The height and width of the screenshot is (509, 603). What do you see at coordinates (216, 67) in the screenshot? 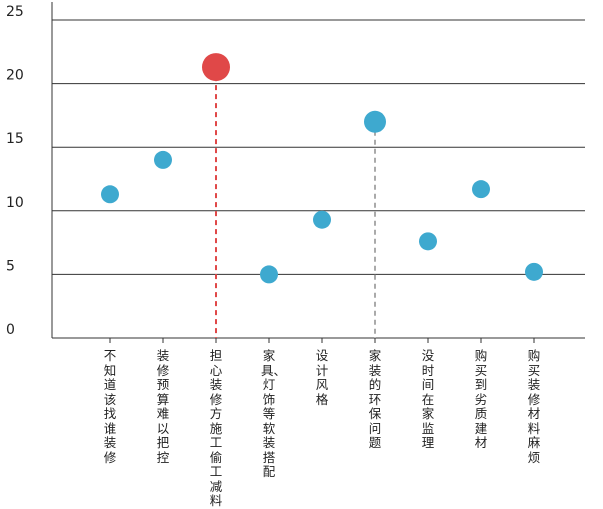
I see `highlight-data-point` at bounding box center [216, 67].